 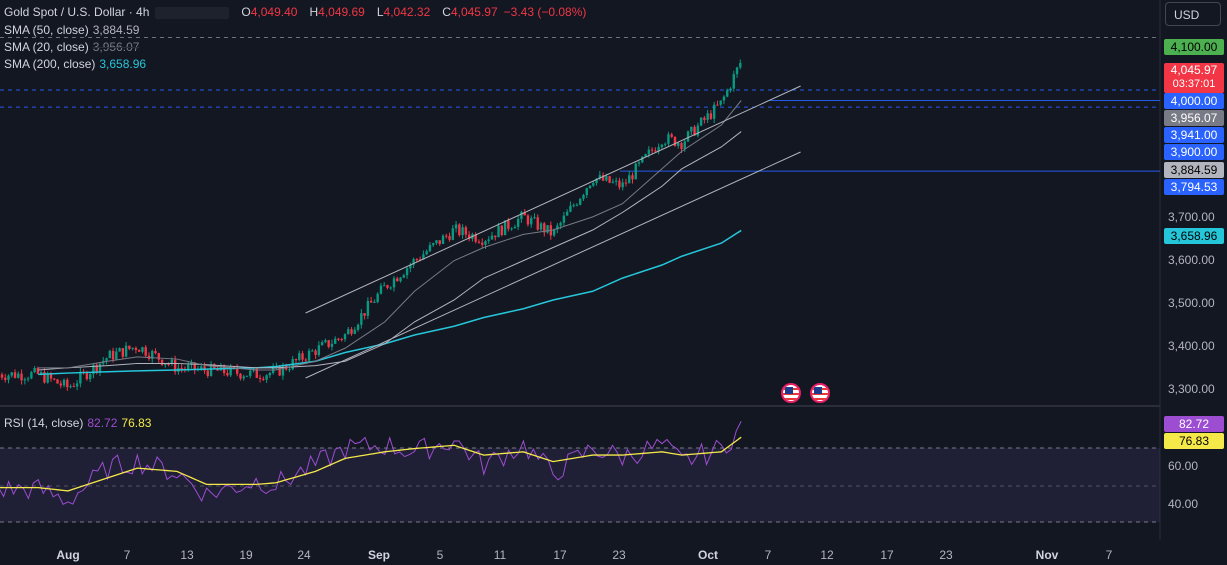 I want to click on x-tick: Nov, so click(x=1047, y=555).